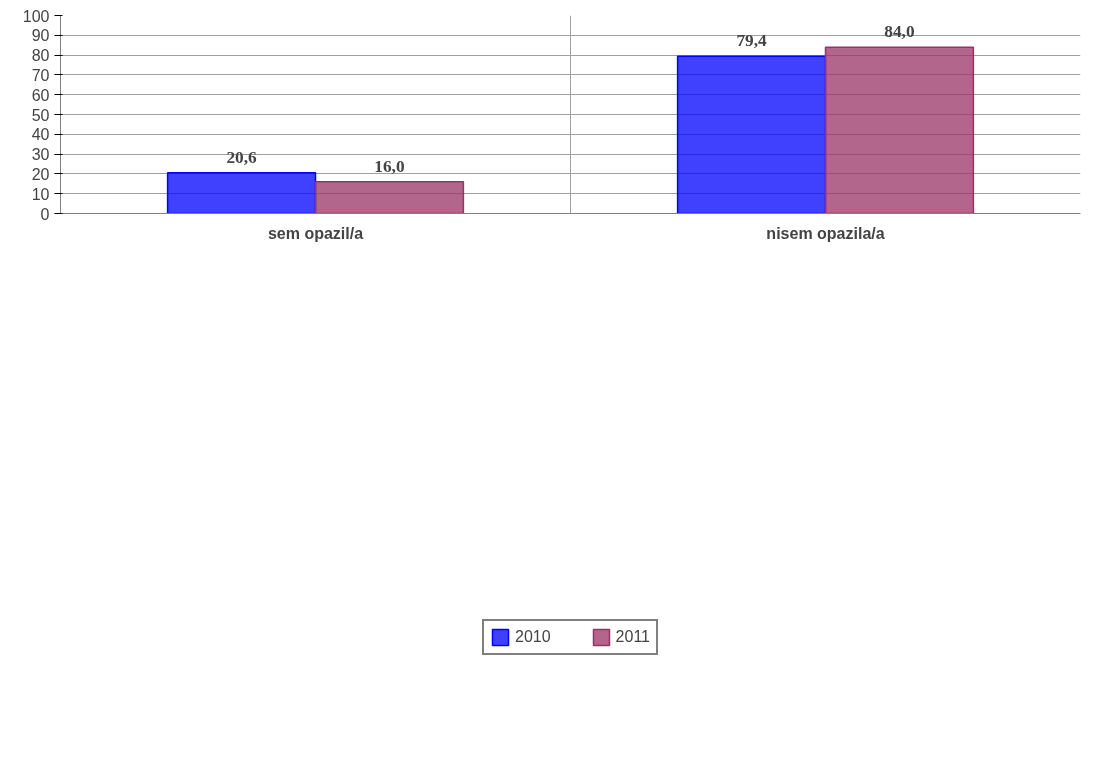 This screenshot has width=1094, height=784. I want to click on data-label: 79,4, so click(752, 41).